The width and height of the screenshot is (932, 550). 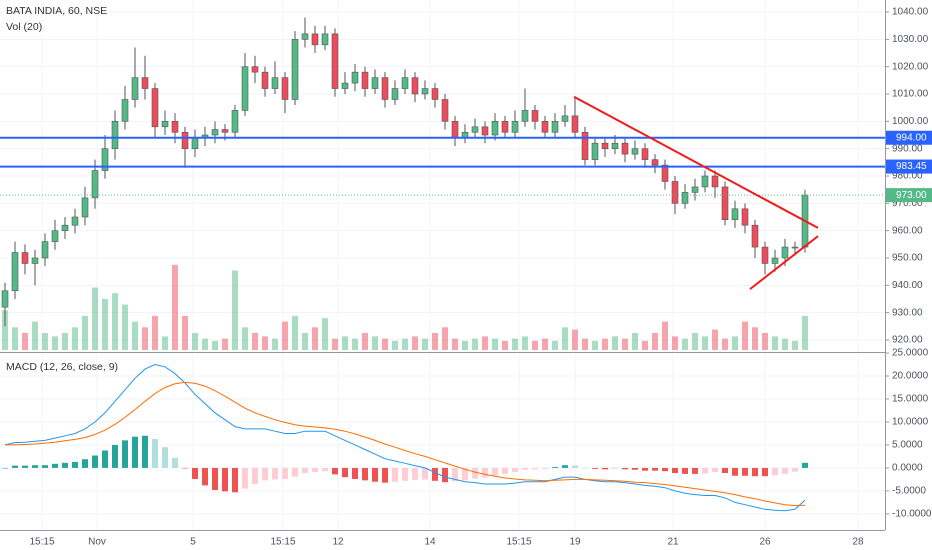 What do you see at coordinates (97, 542) in the screenshot?
I see `time-tick-label: Nov` at bounding box center [97, 542].